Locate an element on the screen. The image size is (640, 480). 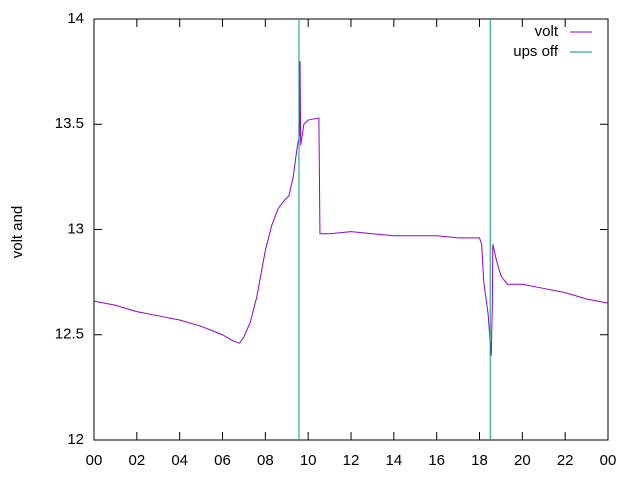
x-tick-label: 18 is located at coordinates (479, 460).